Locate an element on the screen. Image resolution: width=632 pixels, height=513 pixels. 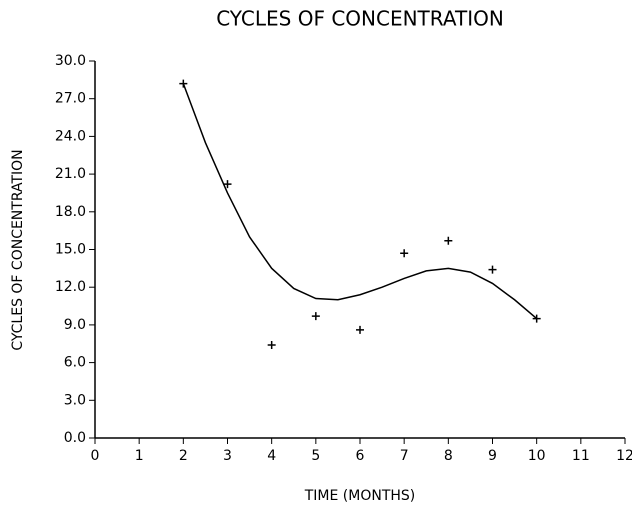
y-tick-label: 12.0 is located at coordinates (70, 287).